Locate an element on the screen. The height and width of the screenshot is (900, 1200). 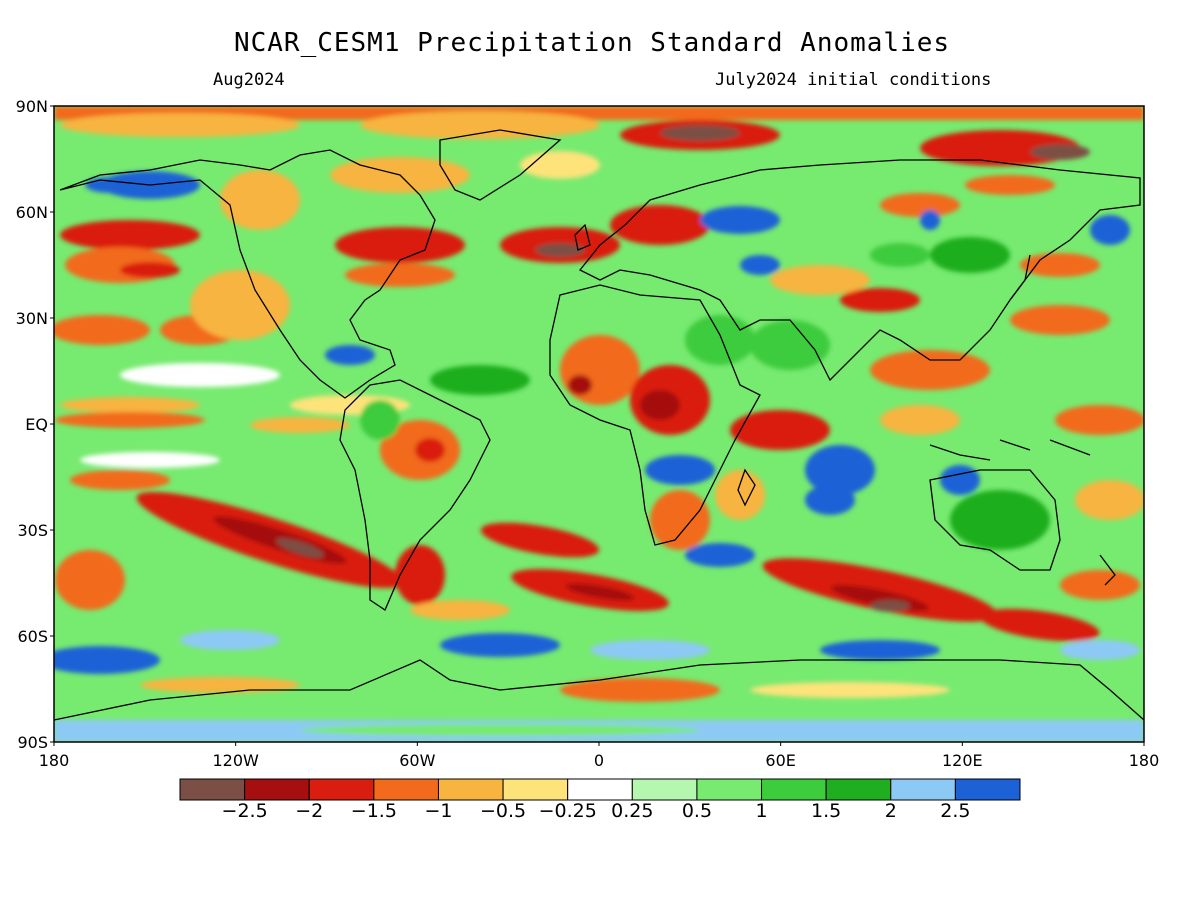
colorbar-label: 2.5 is located at coordinates (955, 811).